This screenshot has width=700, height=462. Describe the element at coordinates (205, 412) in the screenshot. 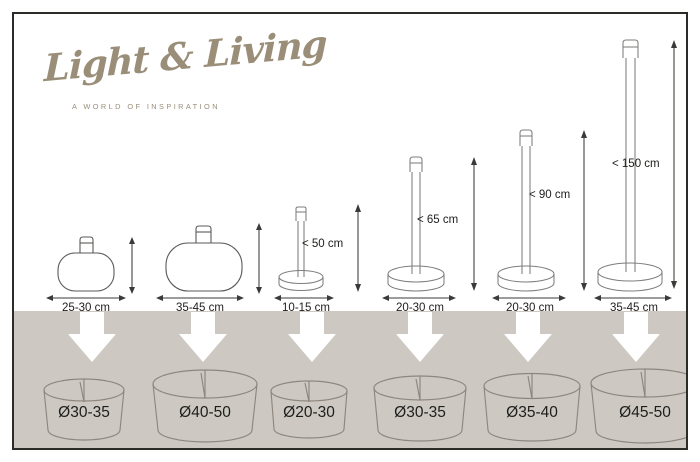

I see `lampshade-label-2: Ø40-50` at that location.